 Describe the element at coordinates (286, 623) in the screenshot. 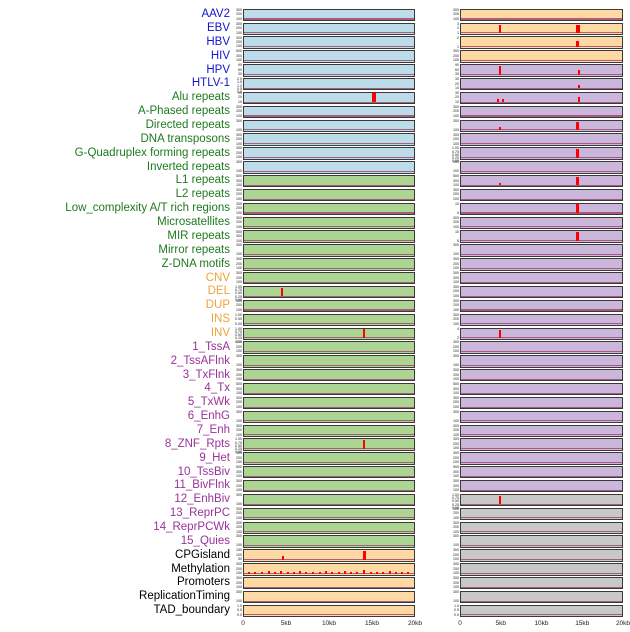

I see `x-tick-label: 5kb` at that location.